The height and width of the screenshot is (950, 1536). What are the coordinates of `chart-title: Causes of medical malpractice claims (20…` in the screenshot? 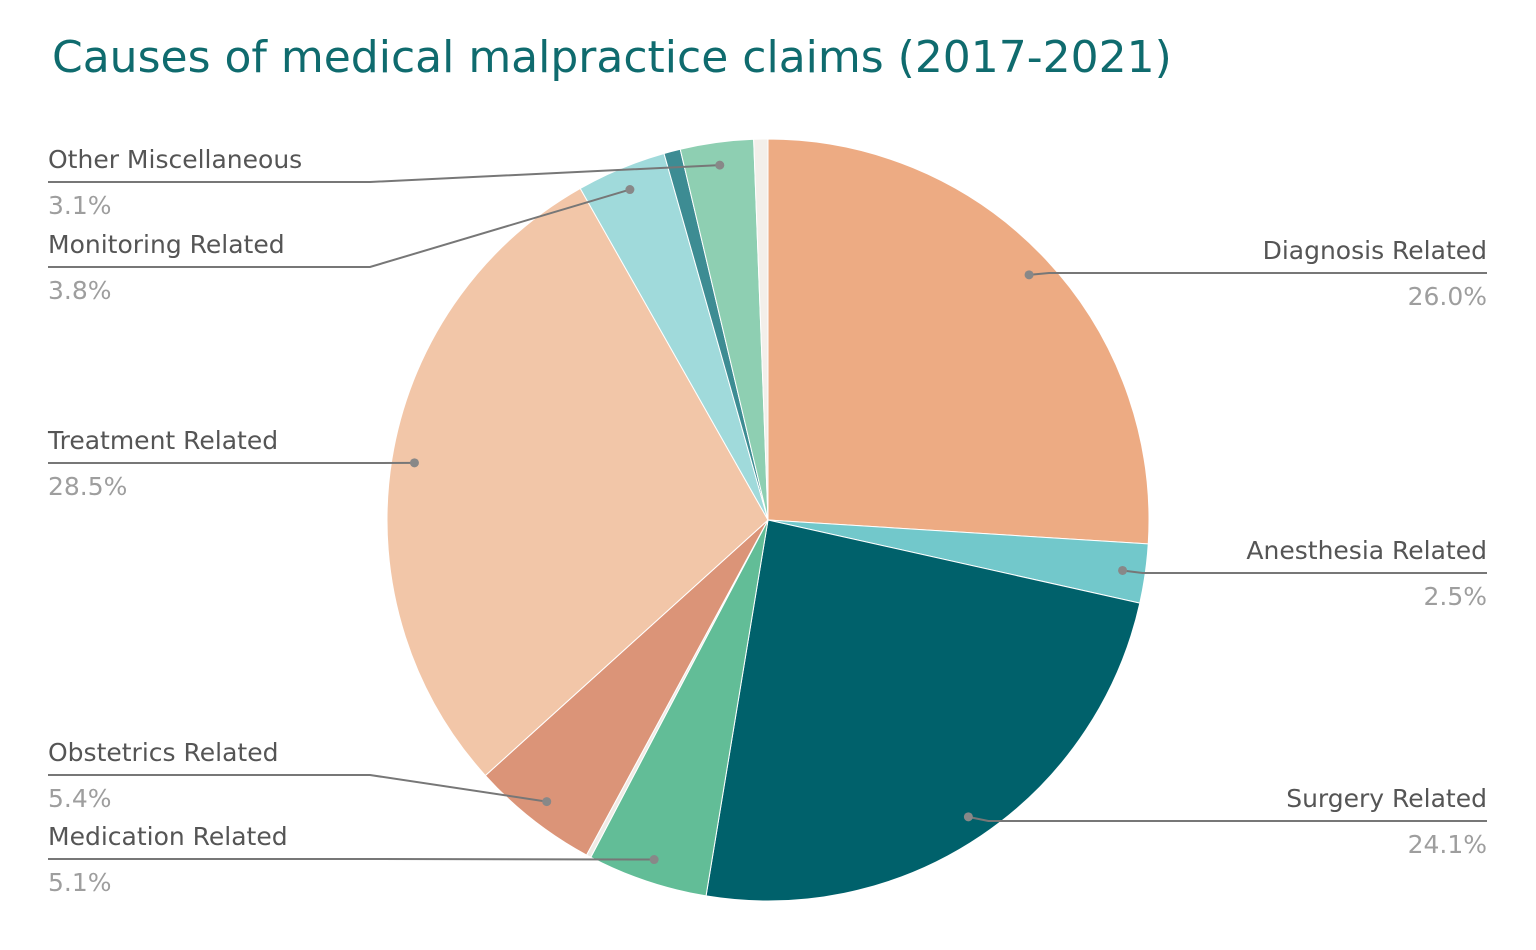 It's located at (612, 57).